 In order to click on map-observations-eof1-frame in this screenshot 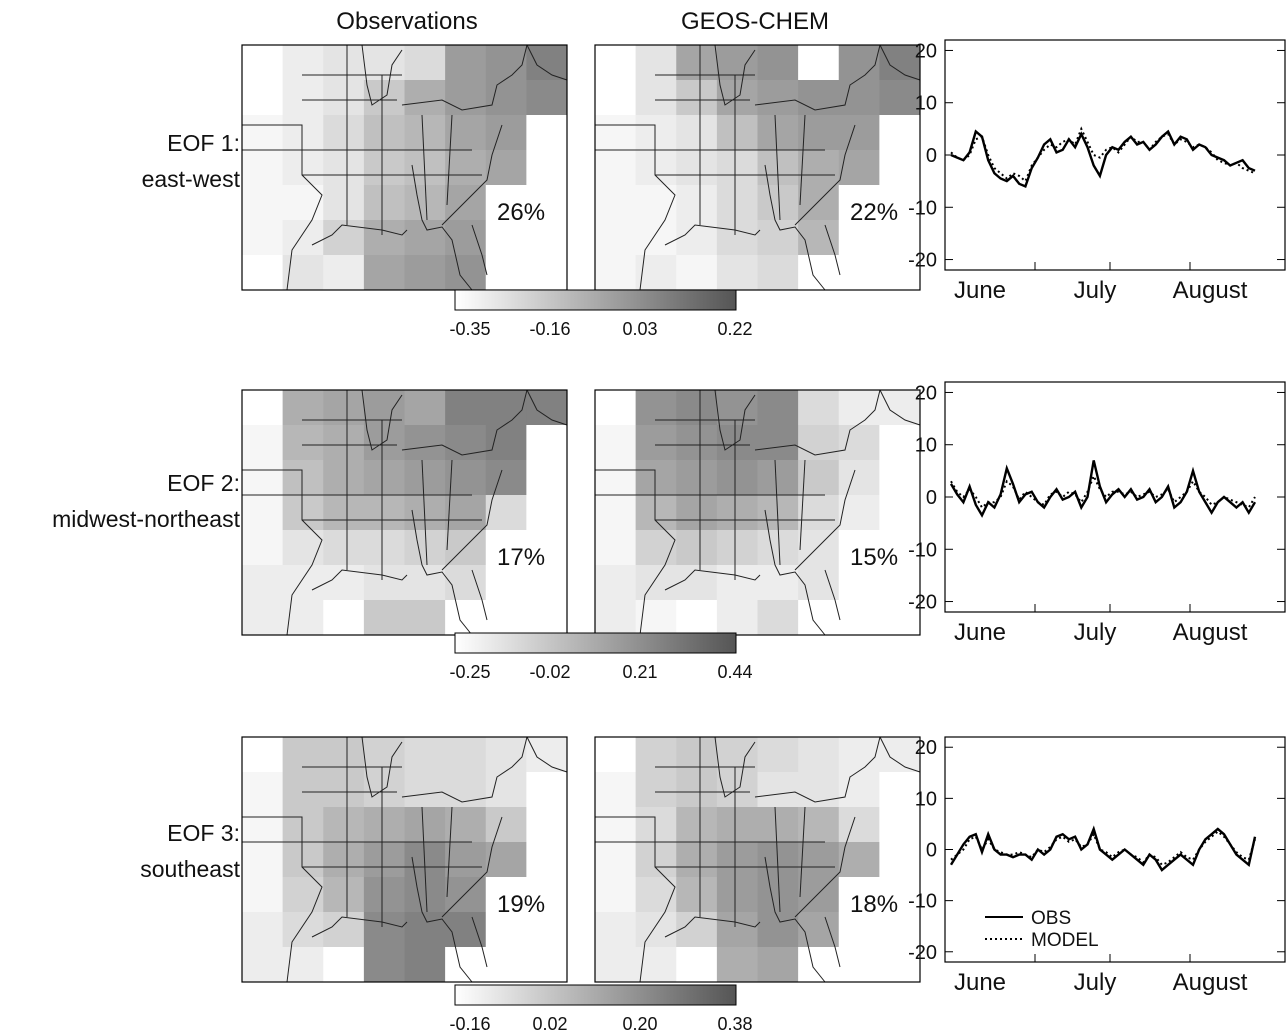, I will do `click(404, 167)`.